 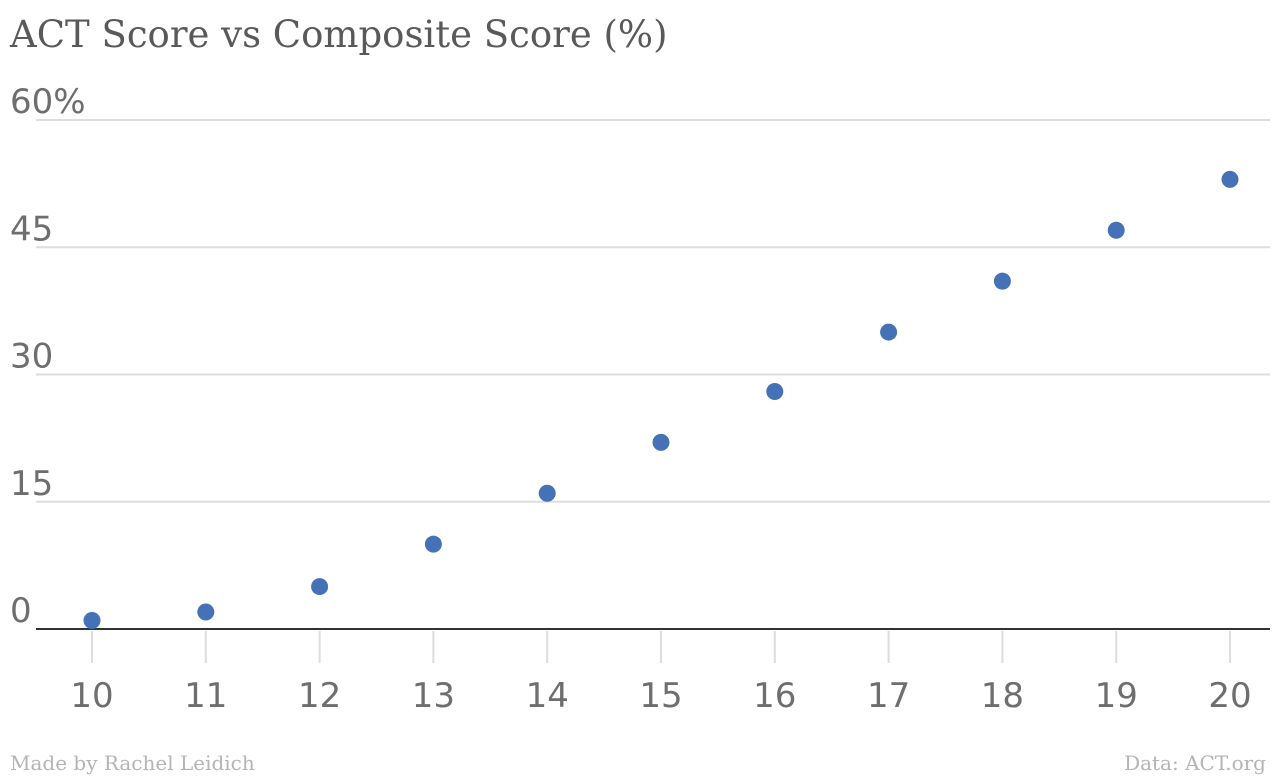 What do you see at coordinates (1229, 696) in the screenshot?
I see `x-tick-label: 20` at bounding box center [1229, 696].